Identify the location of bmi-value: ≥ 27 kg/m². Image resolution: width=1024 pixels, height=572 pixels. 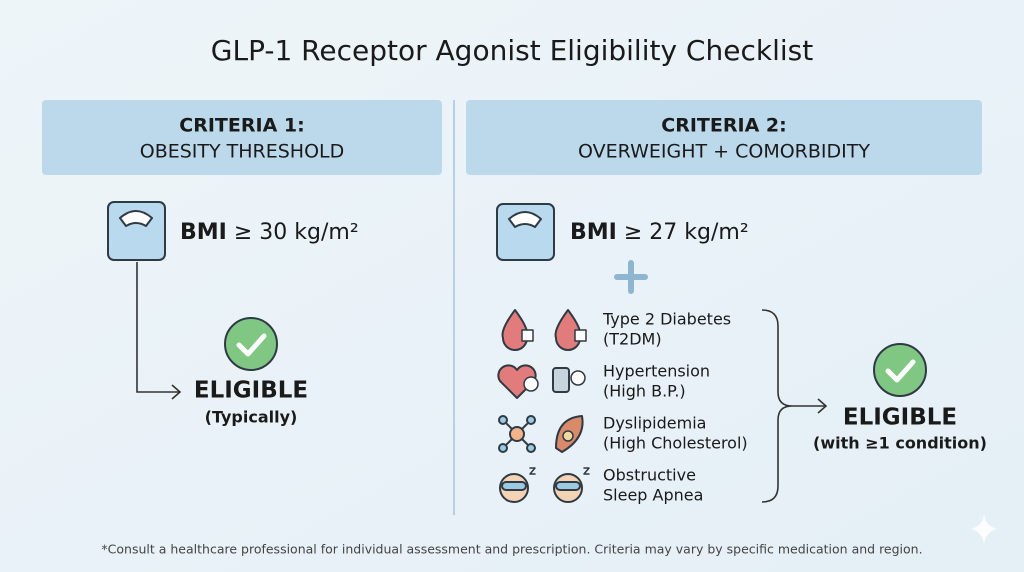
(686, 232).